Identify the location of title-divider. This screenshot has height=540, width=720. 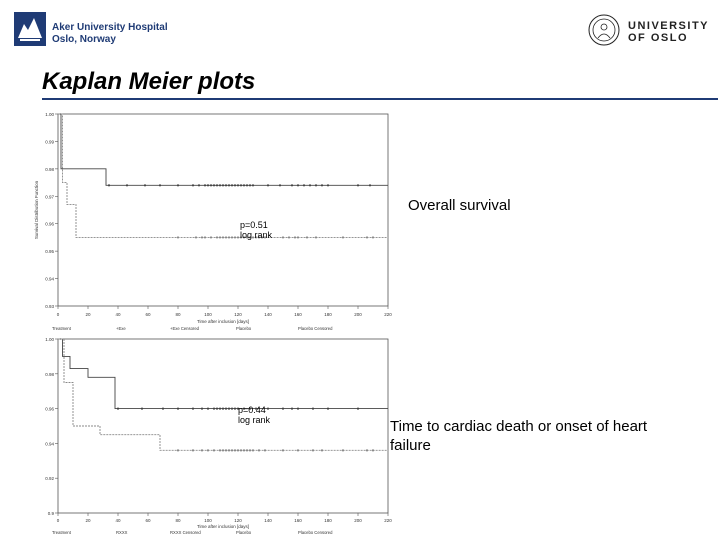
(380, 99).